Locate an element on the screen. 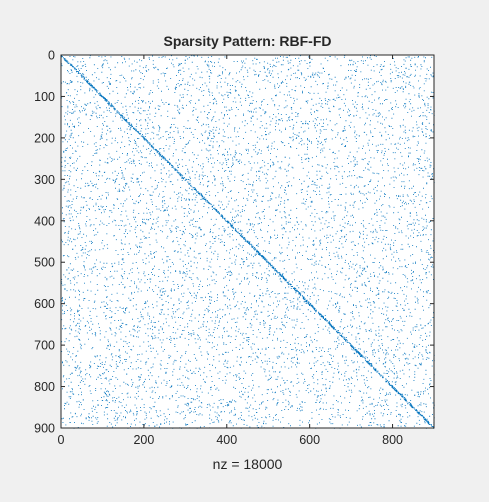 This screenshot has width=489, height=502. y-tick-label: 200 is located at coordinates (44, 138).